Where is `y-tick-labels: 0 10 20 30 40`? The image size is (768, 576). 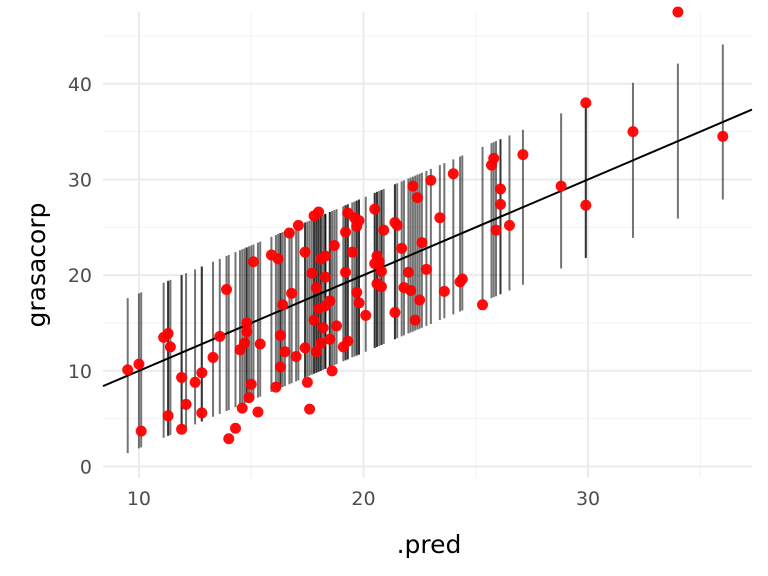
y-tick-labels: 0 10 20 30 40 is located at coordinates (80, 276).